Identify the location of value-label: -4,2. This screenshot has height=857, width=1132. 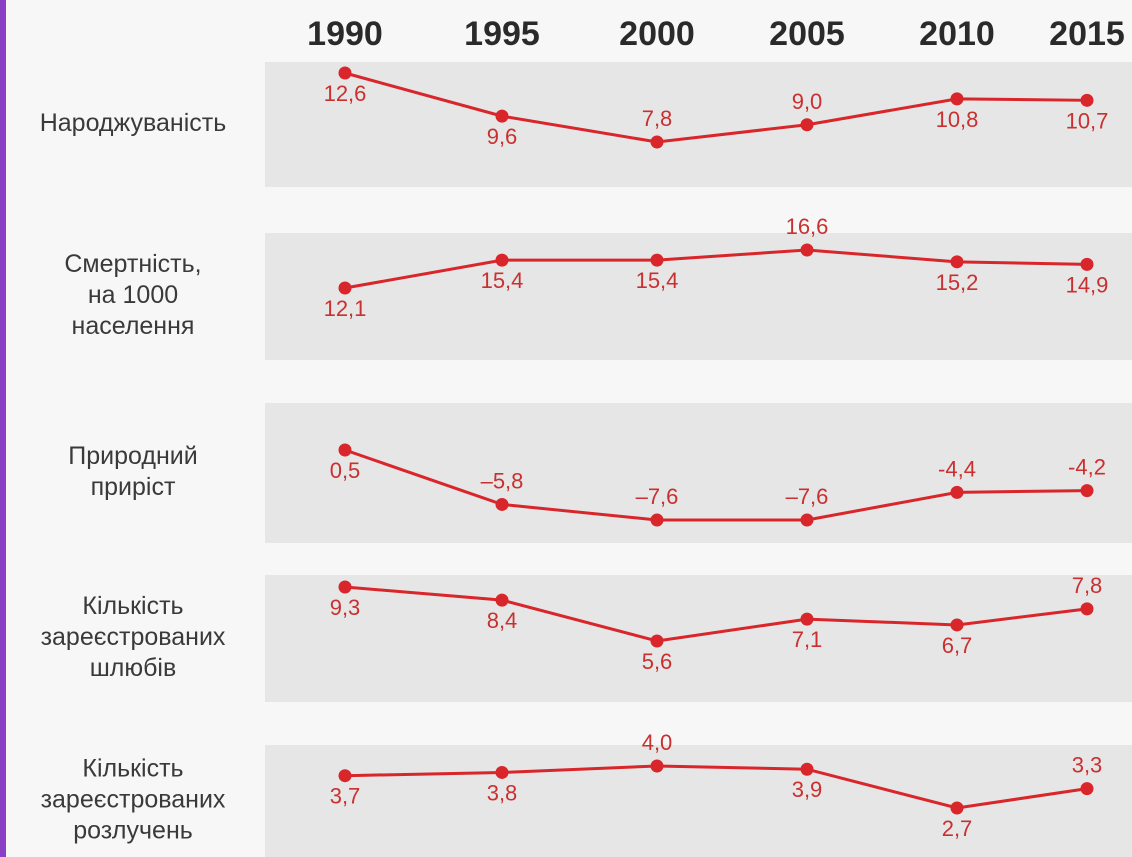
(1087, 467).